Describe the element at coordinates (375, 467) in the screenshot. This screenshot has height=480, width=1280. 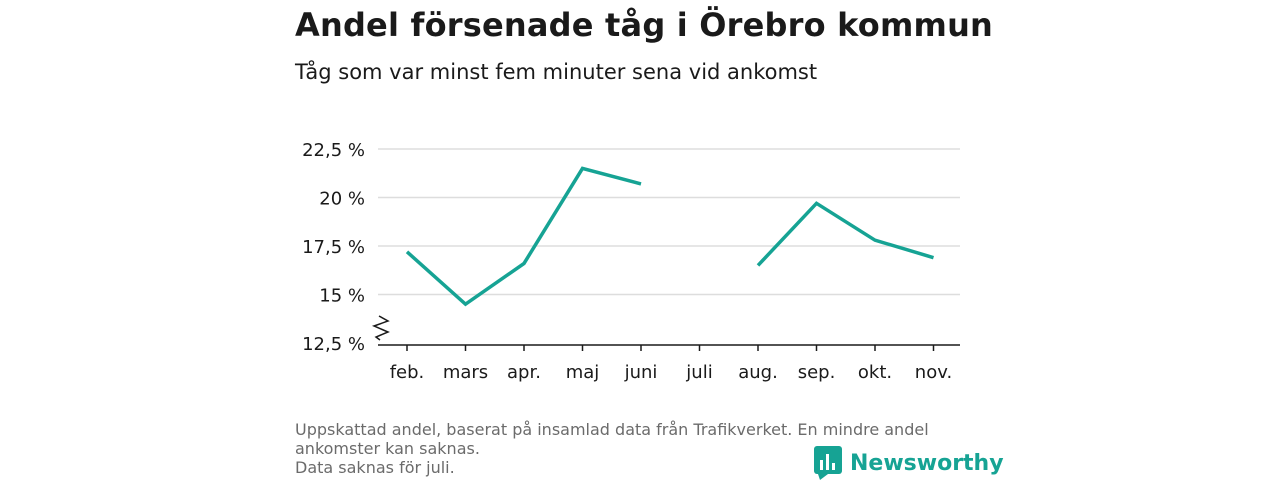
I see `footer-note-3: Data saknas för juli.` at that location.